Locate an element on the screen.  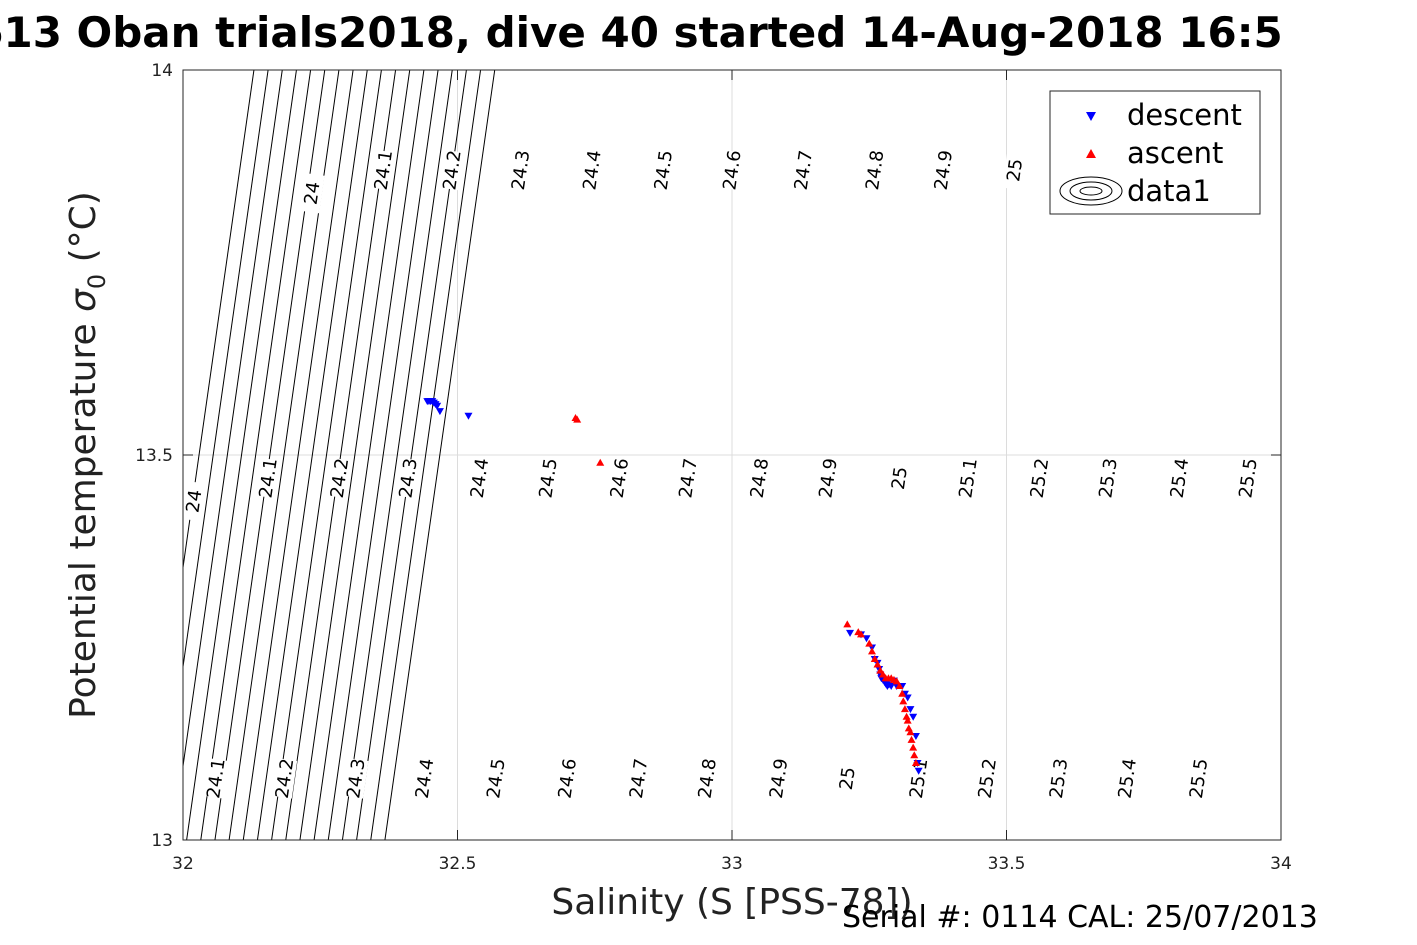
contour-label: 25.4 is located at coordinates (1128, 778).